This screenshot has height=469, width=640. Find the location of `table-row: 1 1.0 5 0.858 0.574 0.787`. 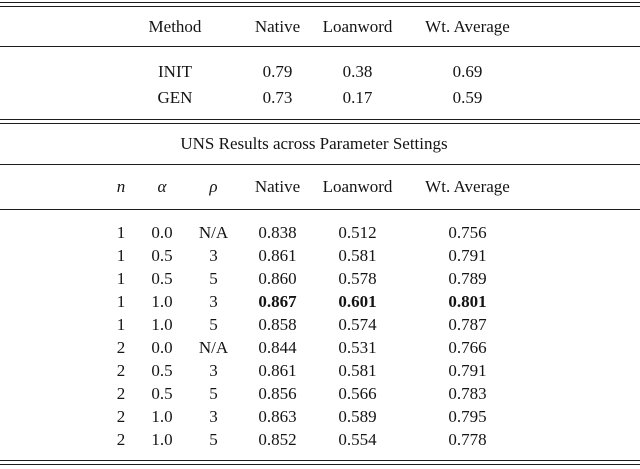

table-row: 1 1.0 5 0.858 0.574 0.787 is located at coordinates (320, 324).